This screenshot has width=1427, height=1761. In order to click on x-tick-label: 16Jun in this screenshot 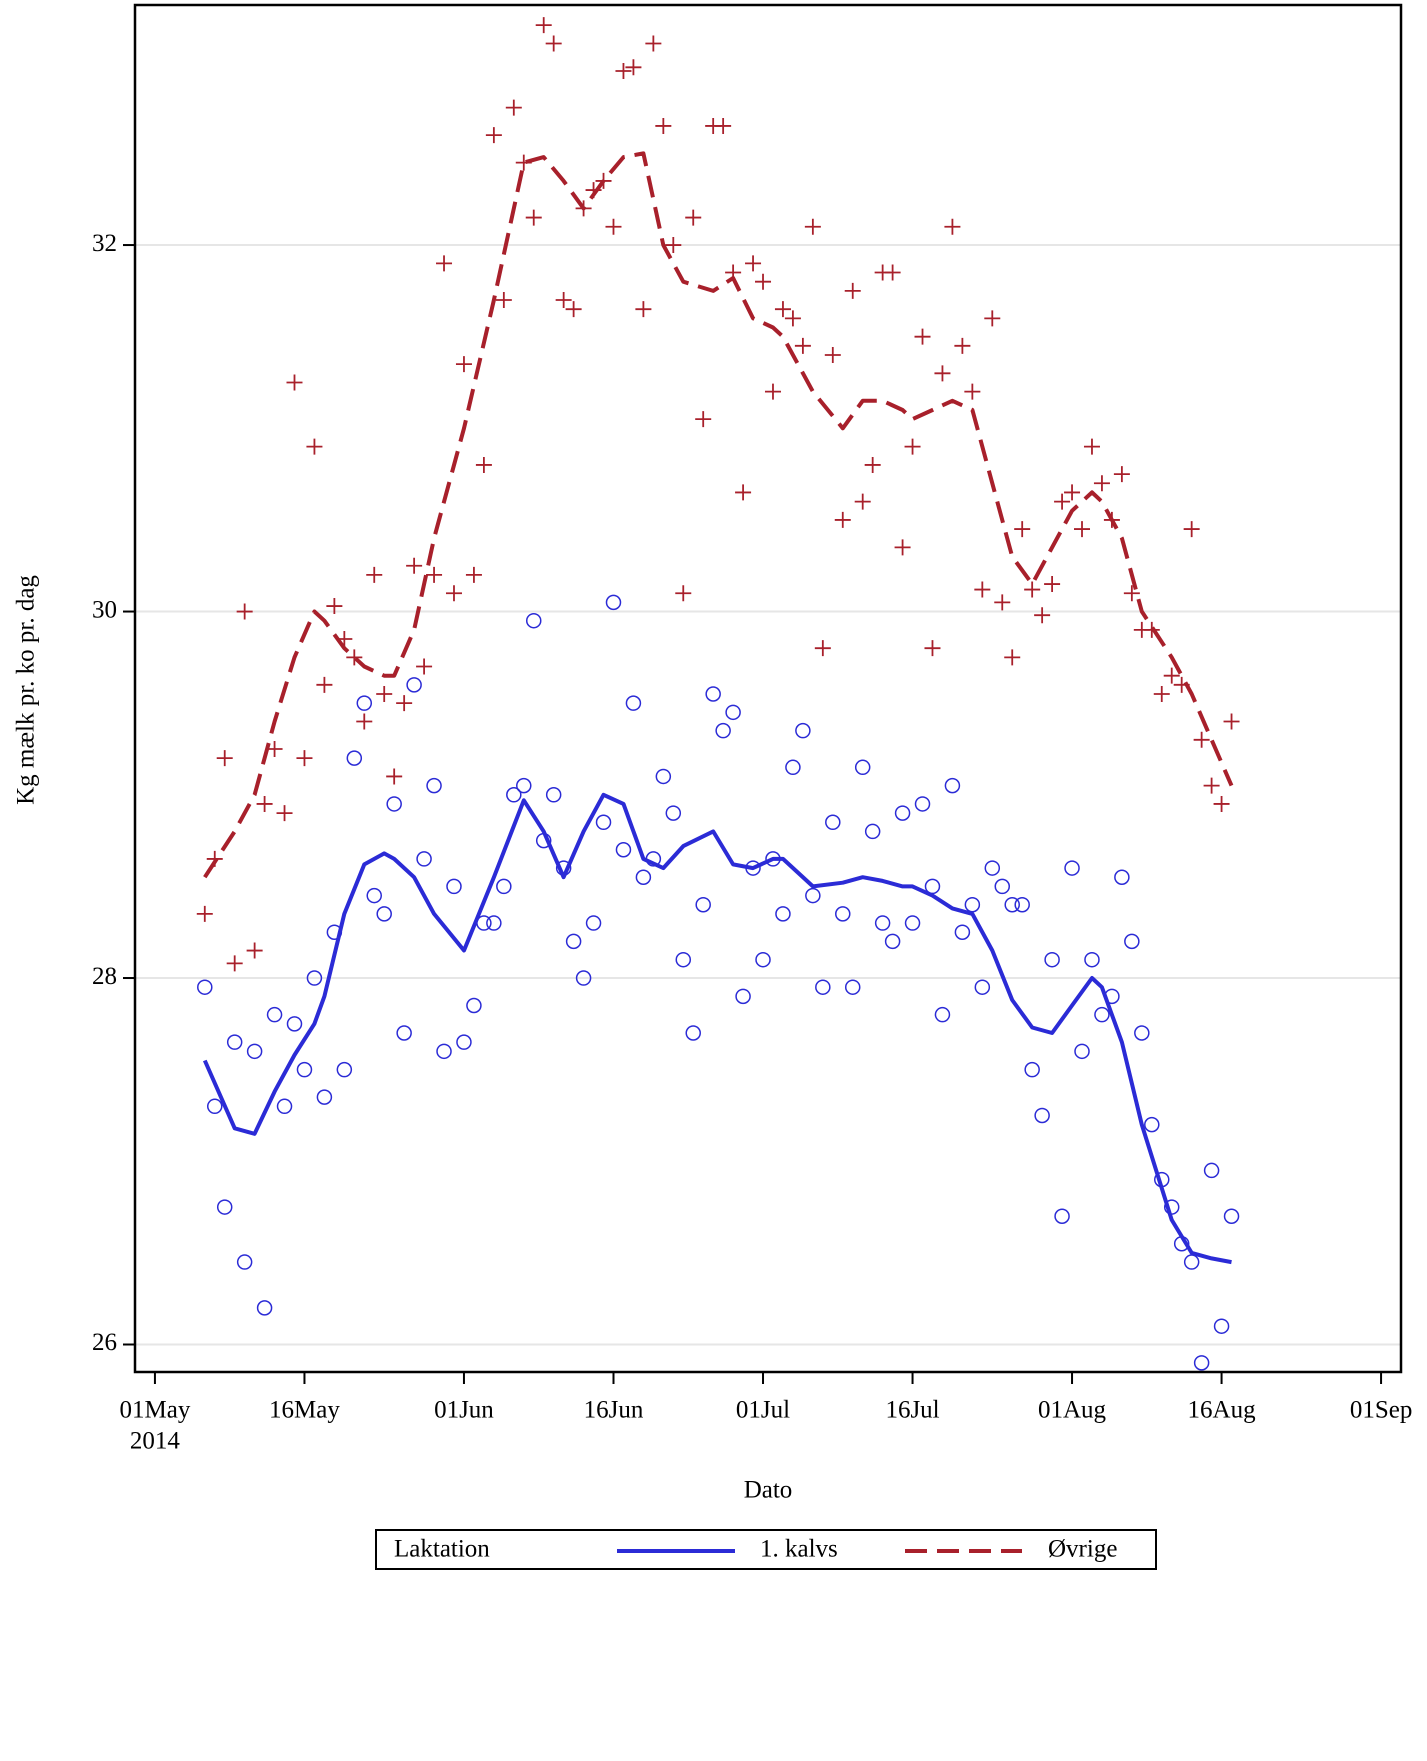, I will do `click(614, 1410)`.